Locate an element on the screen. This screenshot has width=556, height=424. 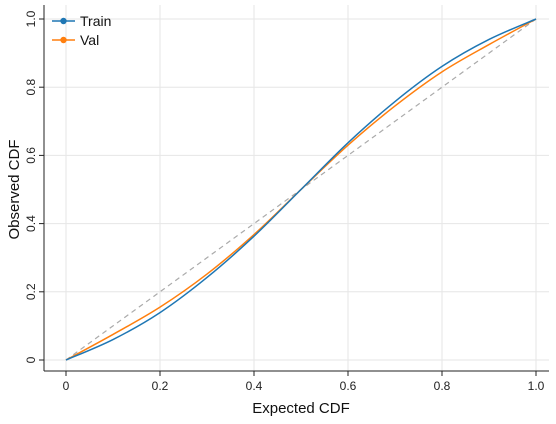
y-tick-label: 0.8 is located at coordinates (31, 87).